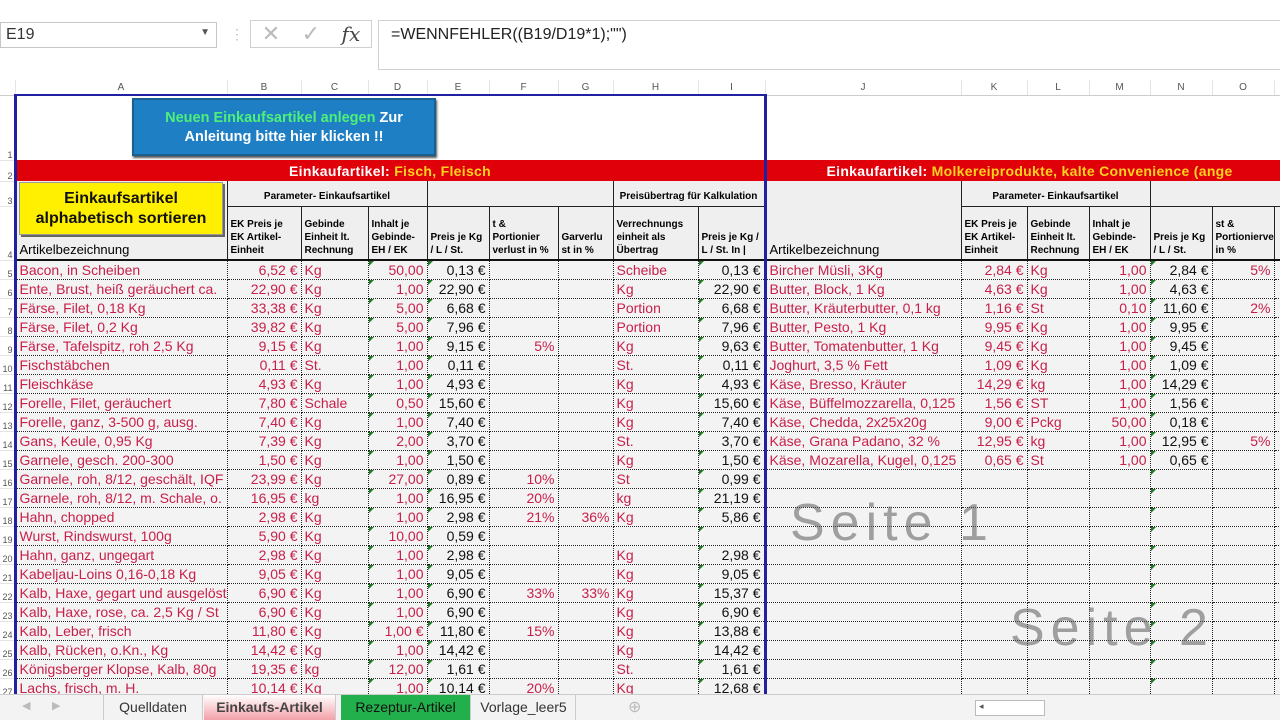 This screenshot has width=1280, height=720. Describe the element at coordinates (1058, 403) in the screenshot. I see `cell-right-2: ST` at that location.